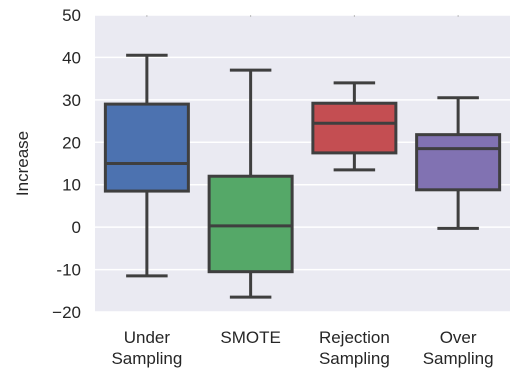 Image resolution: width=514 pixels, height=372 pixels. What do you see at coordinates (76, 227) in the screenshot?
I see `y-tick-label: 0` at bounding box center [76, 227].